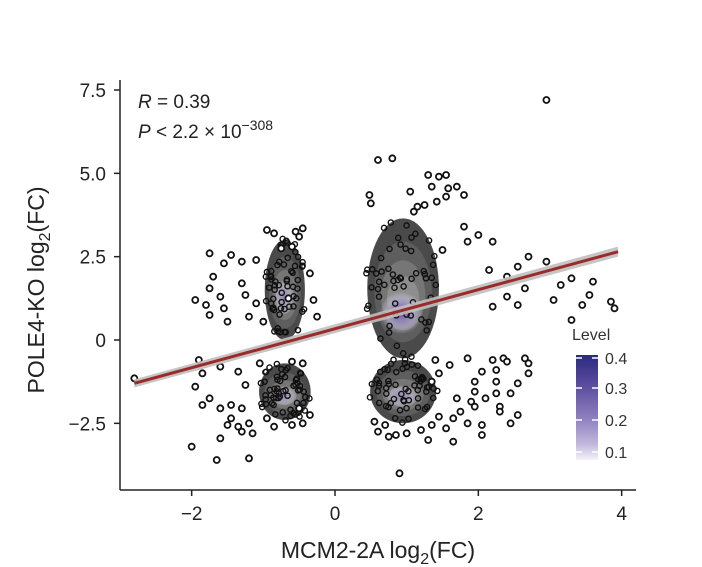  Describe the element at coordinates (174, 102) in the screenshot. I see `r-annotation: R = 0.39` at that location.